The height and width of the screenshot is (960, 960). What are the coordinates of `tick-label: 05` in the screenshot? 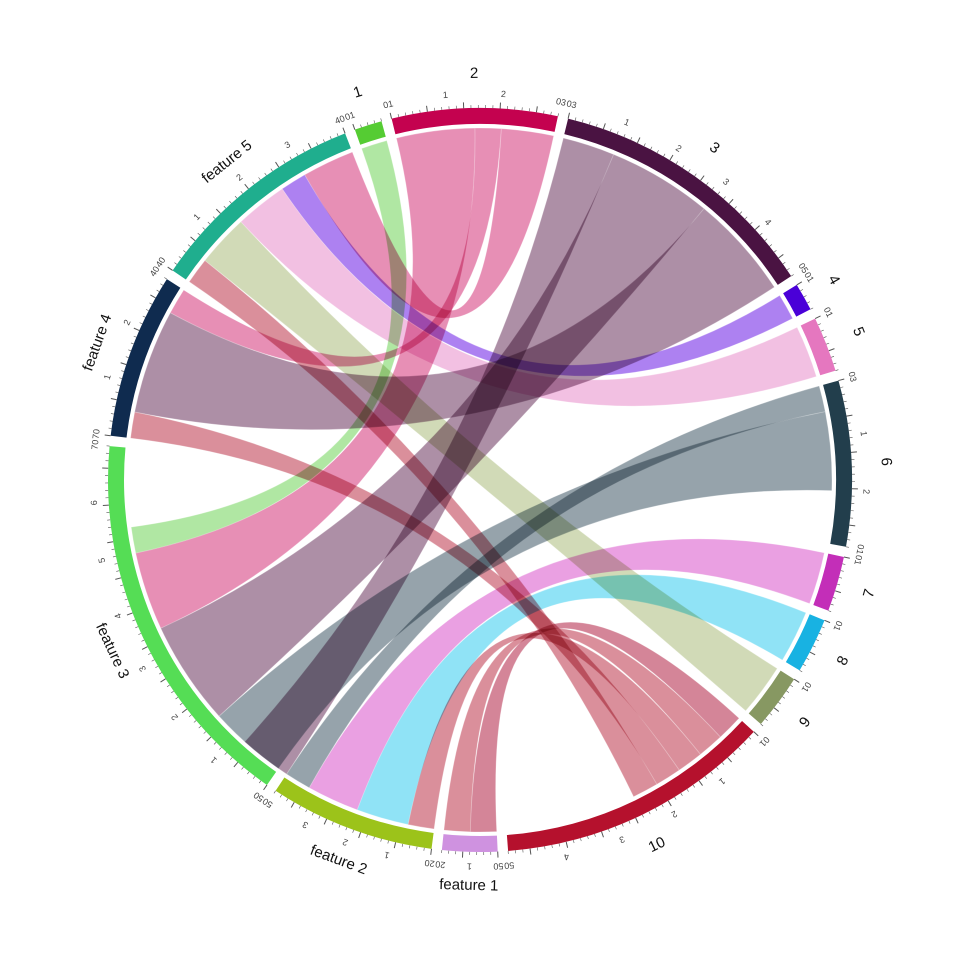 It's located at (803, 268).